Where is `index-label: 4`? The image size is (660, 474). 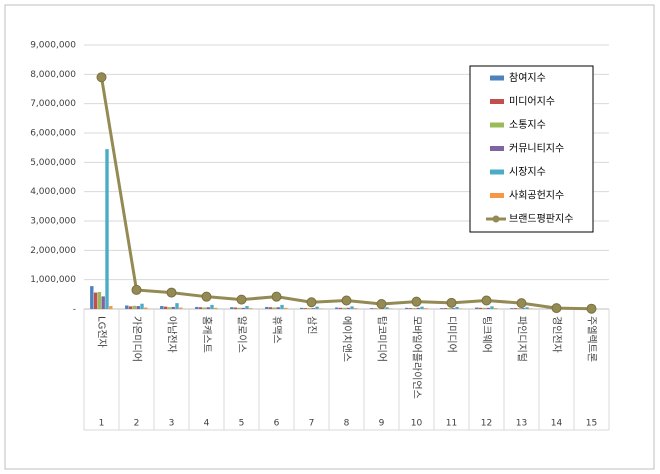 index-label: 4 is located at coordinates (207, 424).